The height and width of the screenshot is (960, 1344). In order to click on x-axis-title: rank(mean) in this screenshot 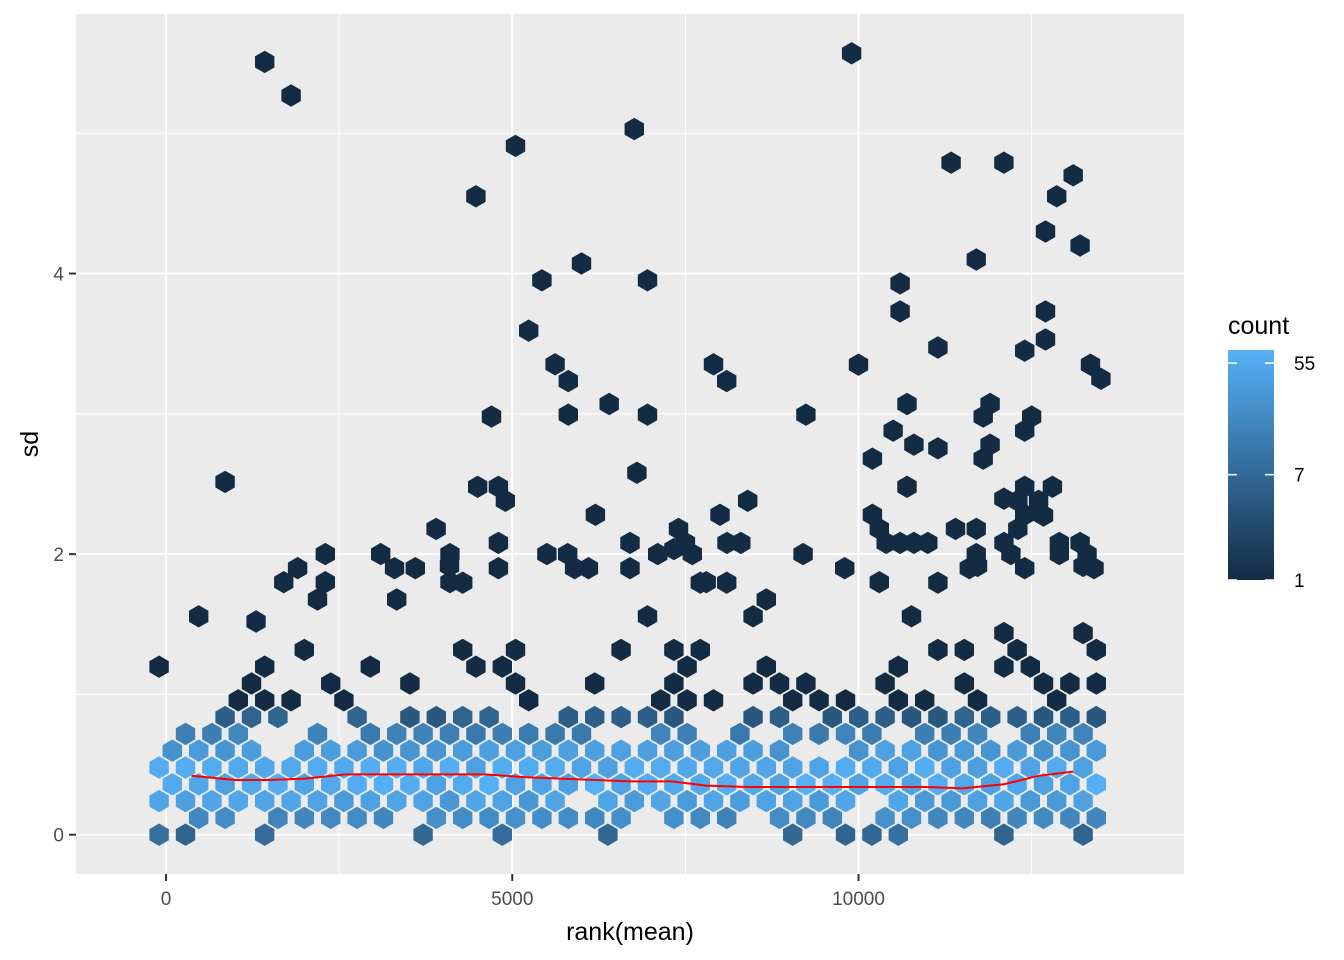, I will do `click(630, 932)`.